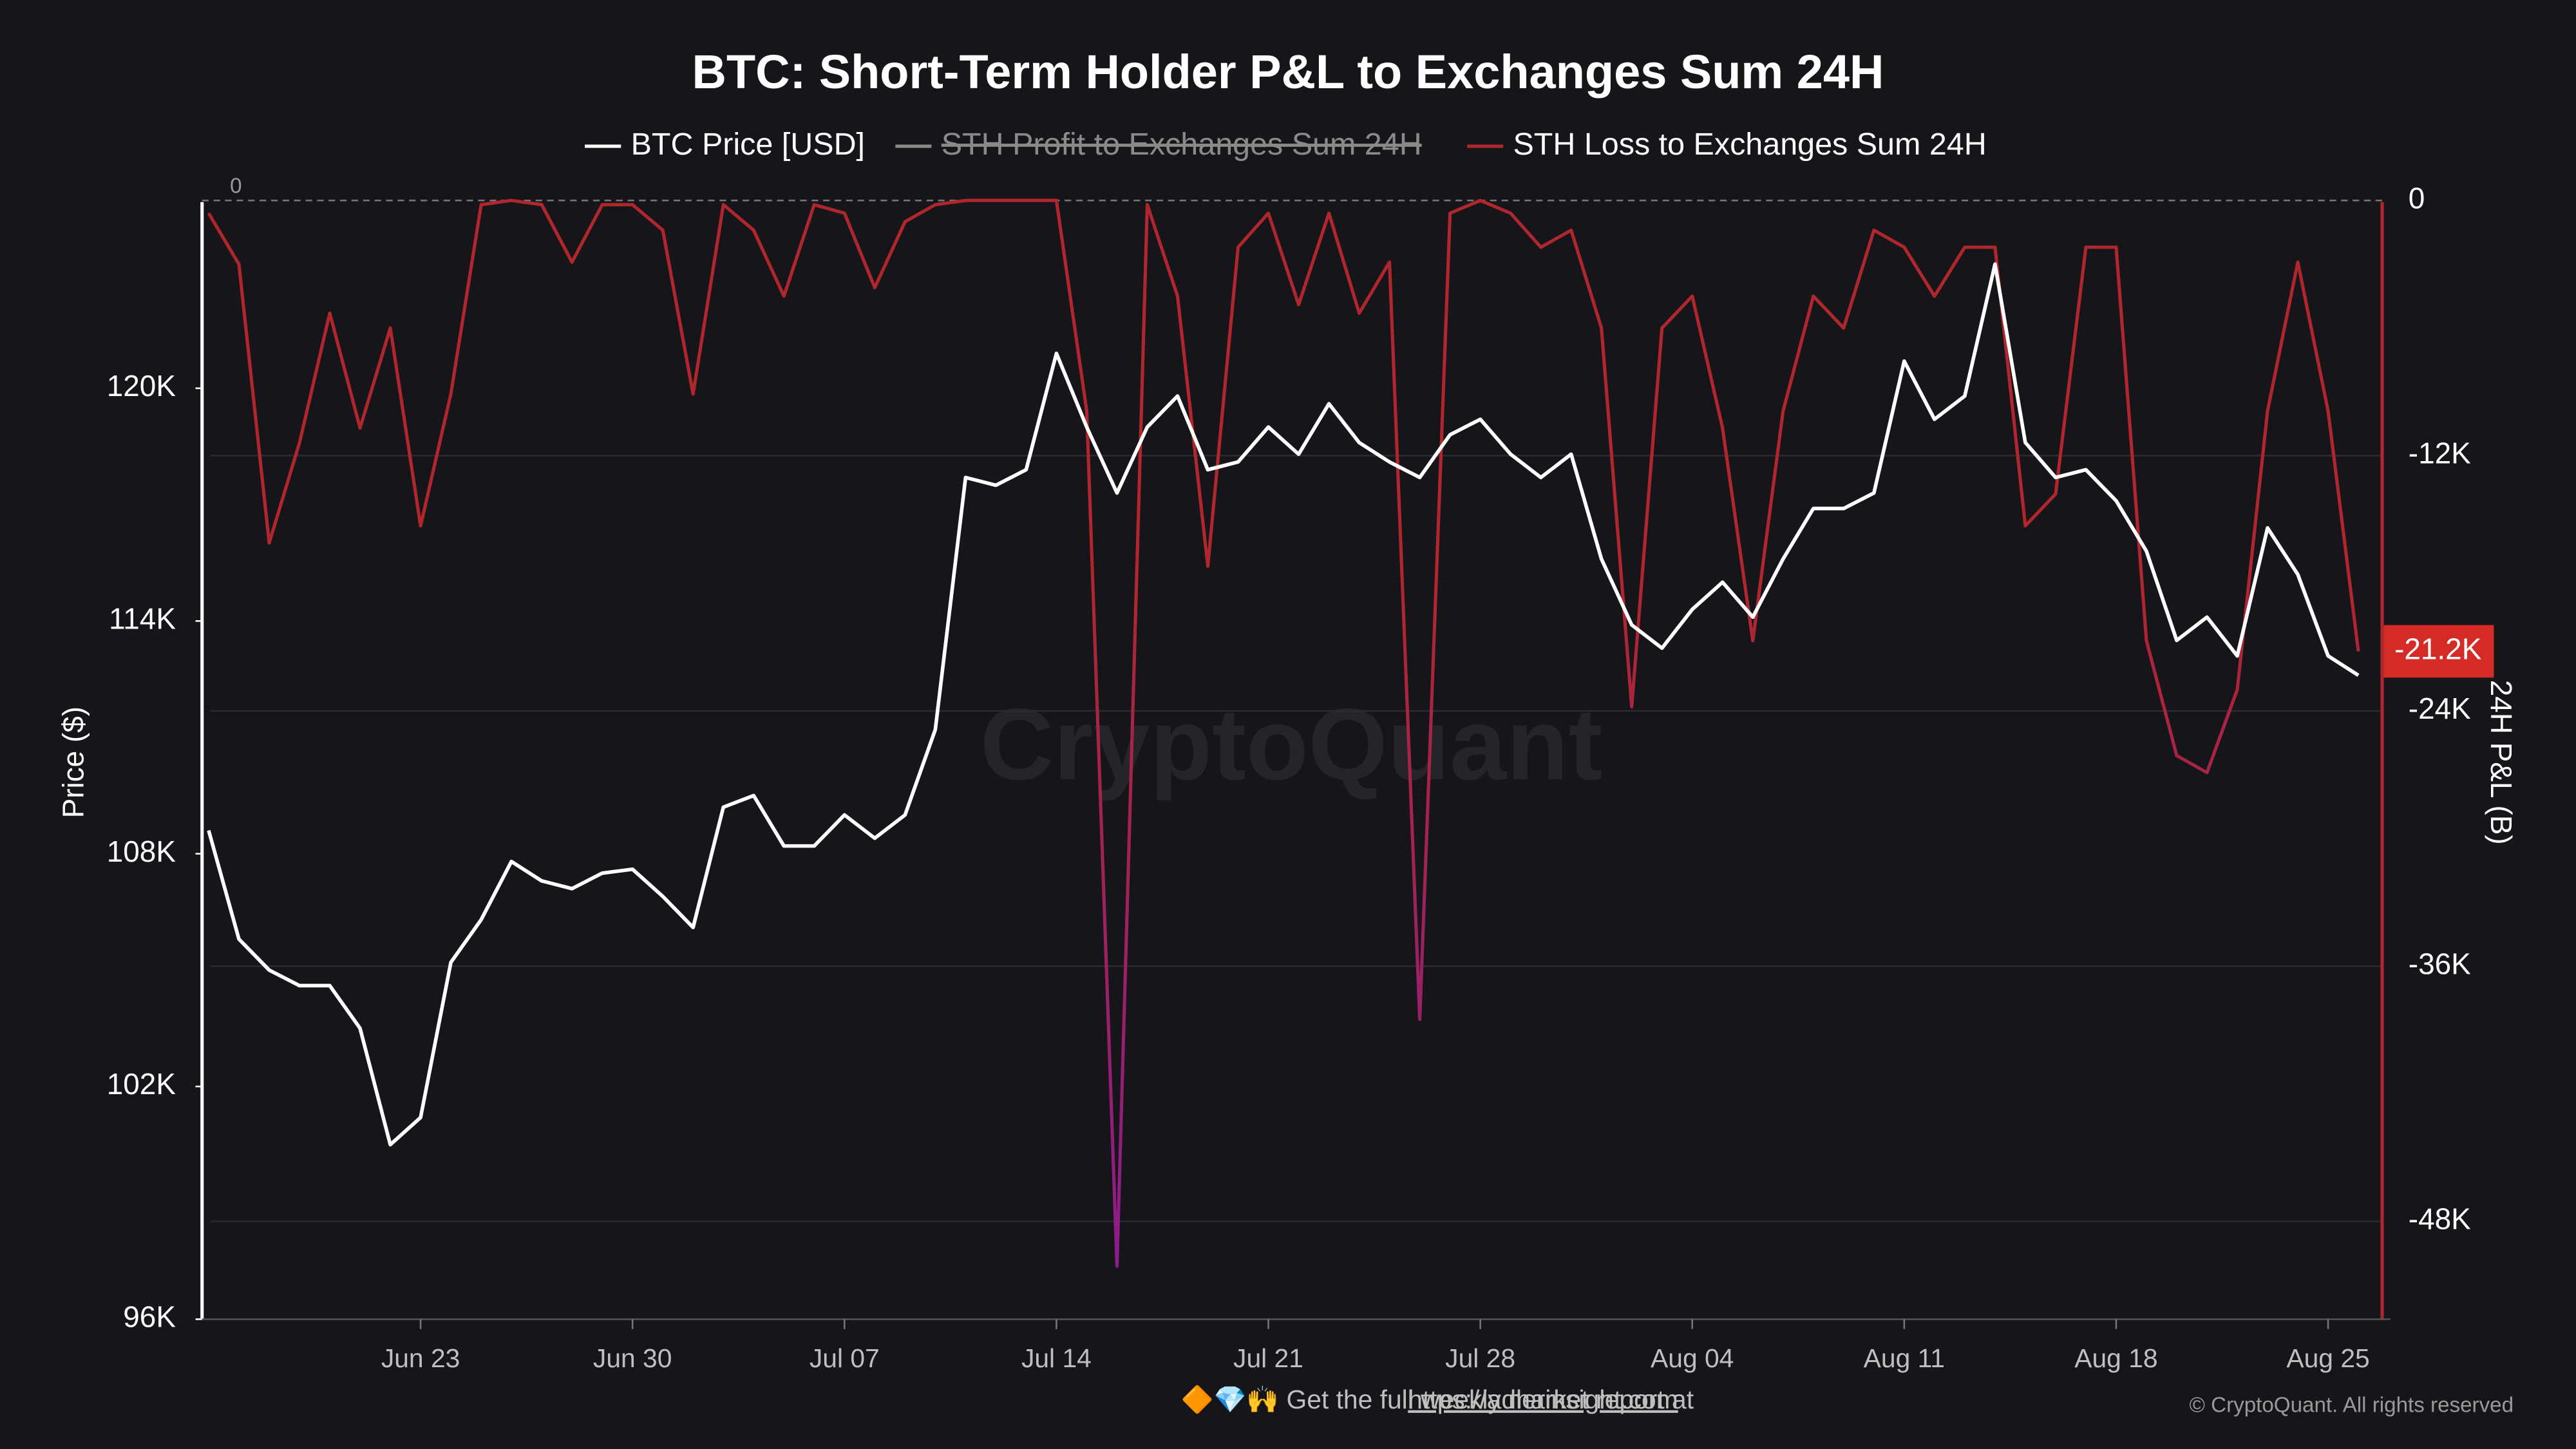  What do you see at coordinates (143, 618) in the screenshot?
I see `y-tick-label: 114K` at bounding box center [143, 618].